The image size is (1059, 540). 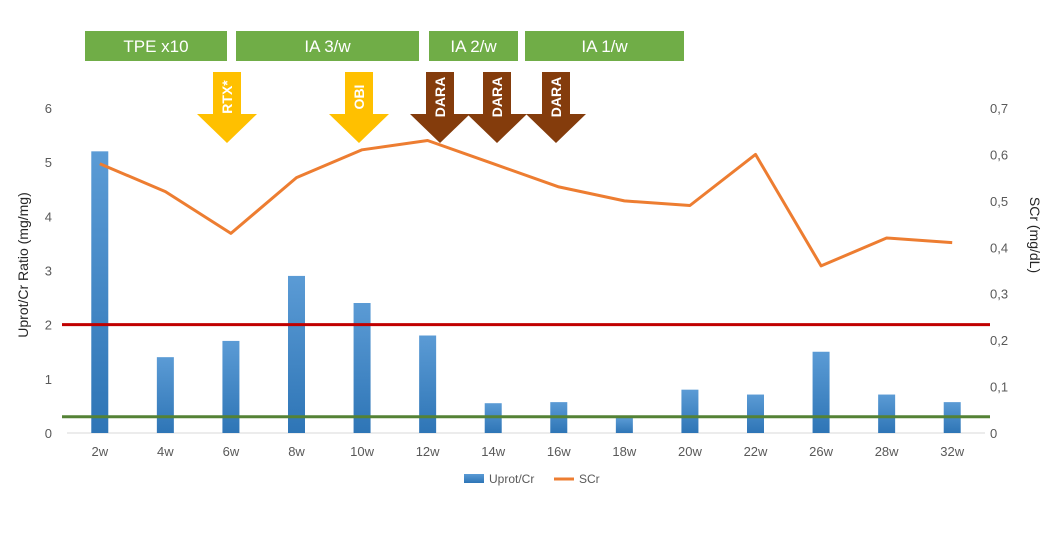 What do you see at coordinates (48, 216) in the screenshot?
I see `y-tick-label: 4` at bounding box center [48, 216].